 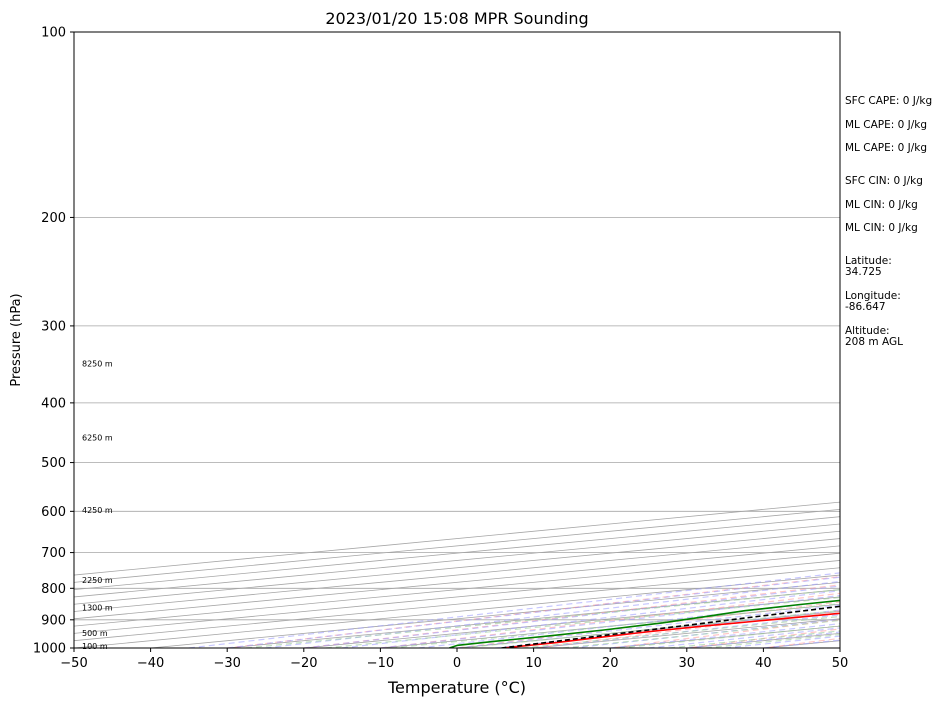 I want to click on x-tick-label: 50, so click(x=840, y=663).